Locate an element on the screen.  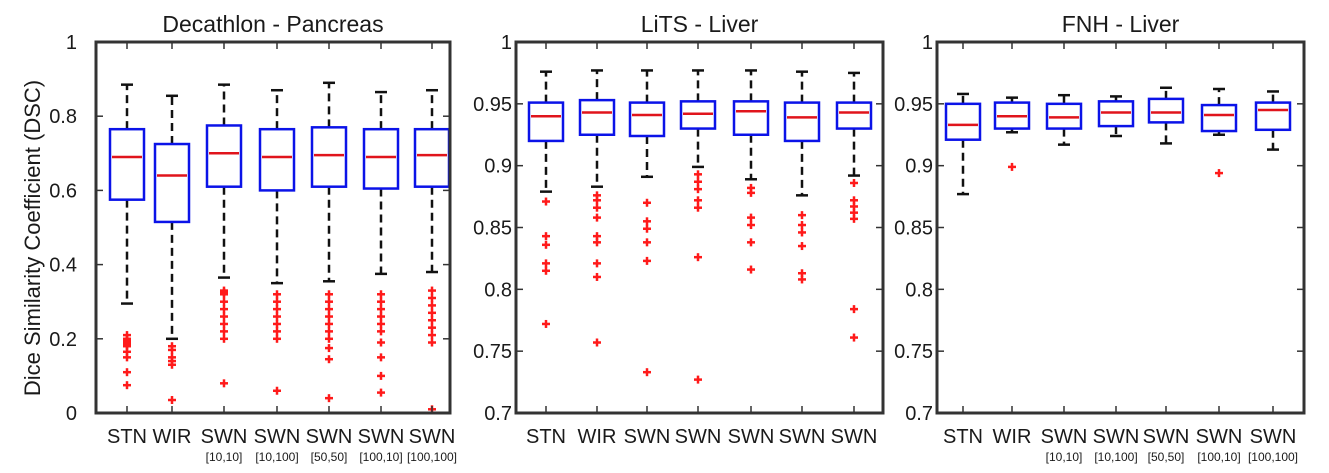
x-tick-sublabel: [10,10] is located at coordinates (1064, 457).